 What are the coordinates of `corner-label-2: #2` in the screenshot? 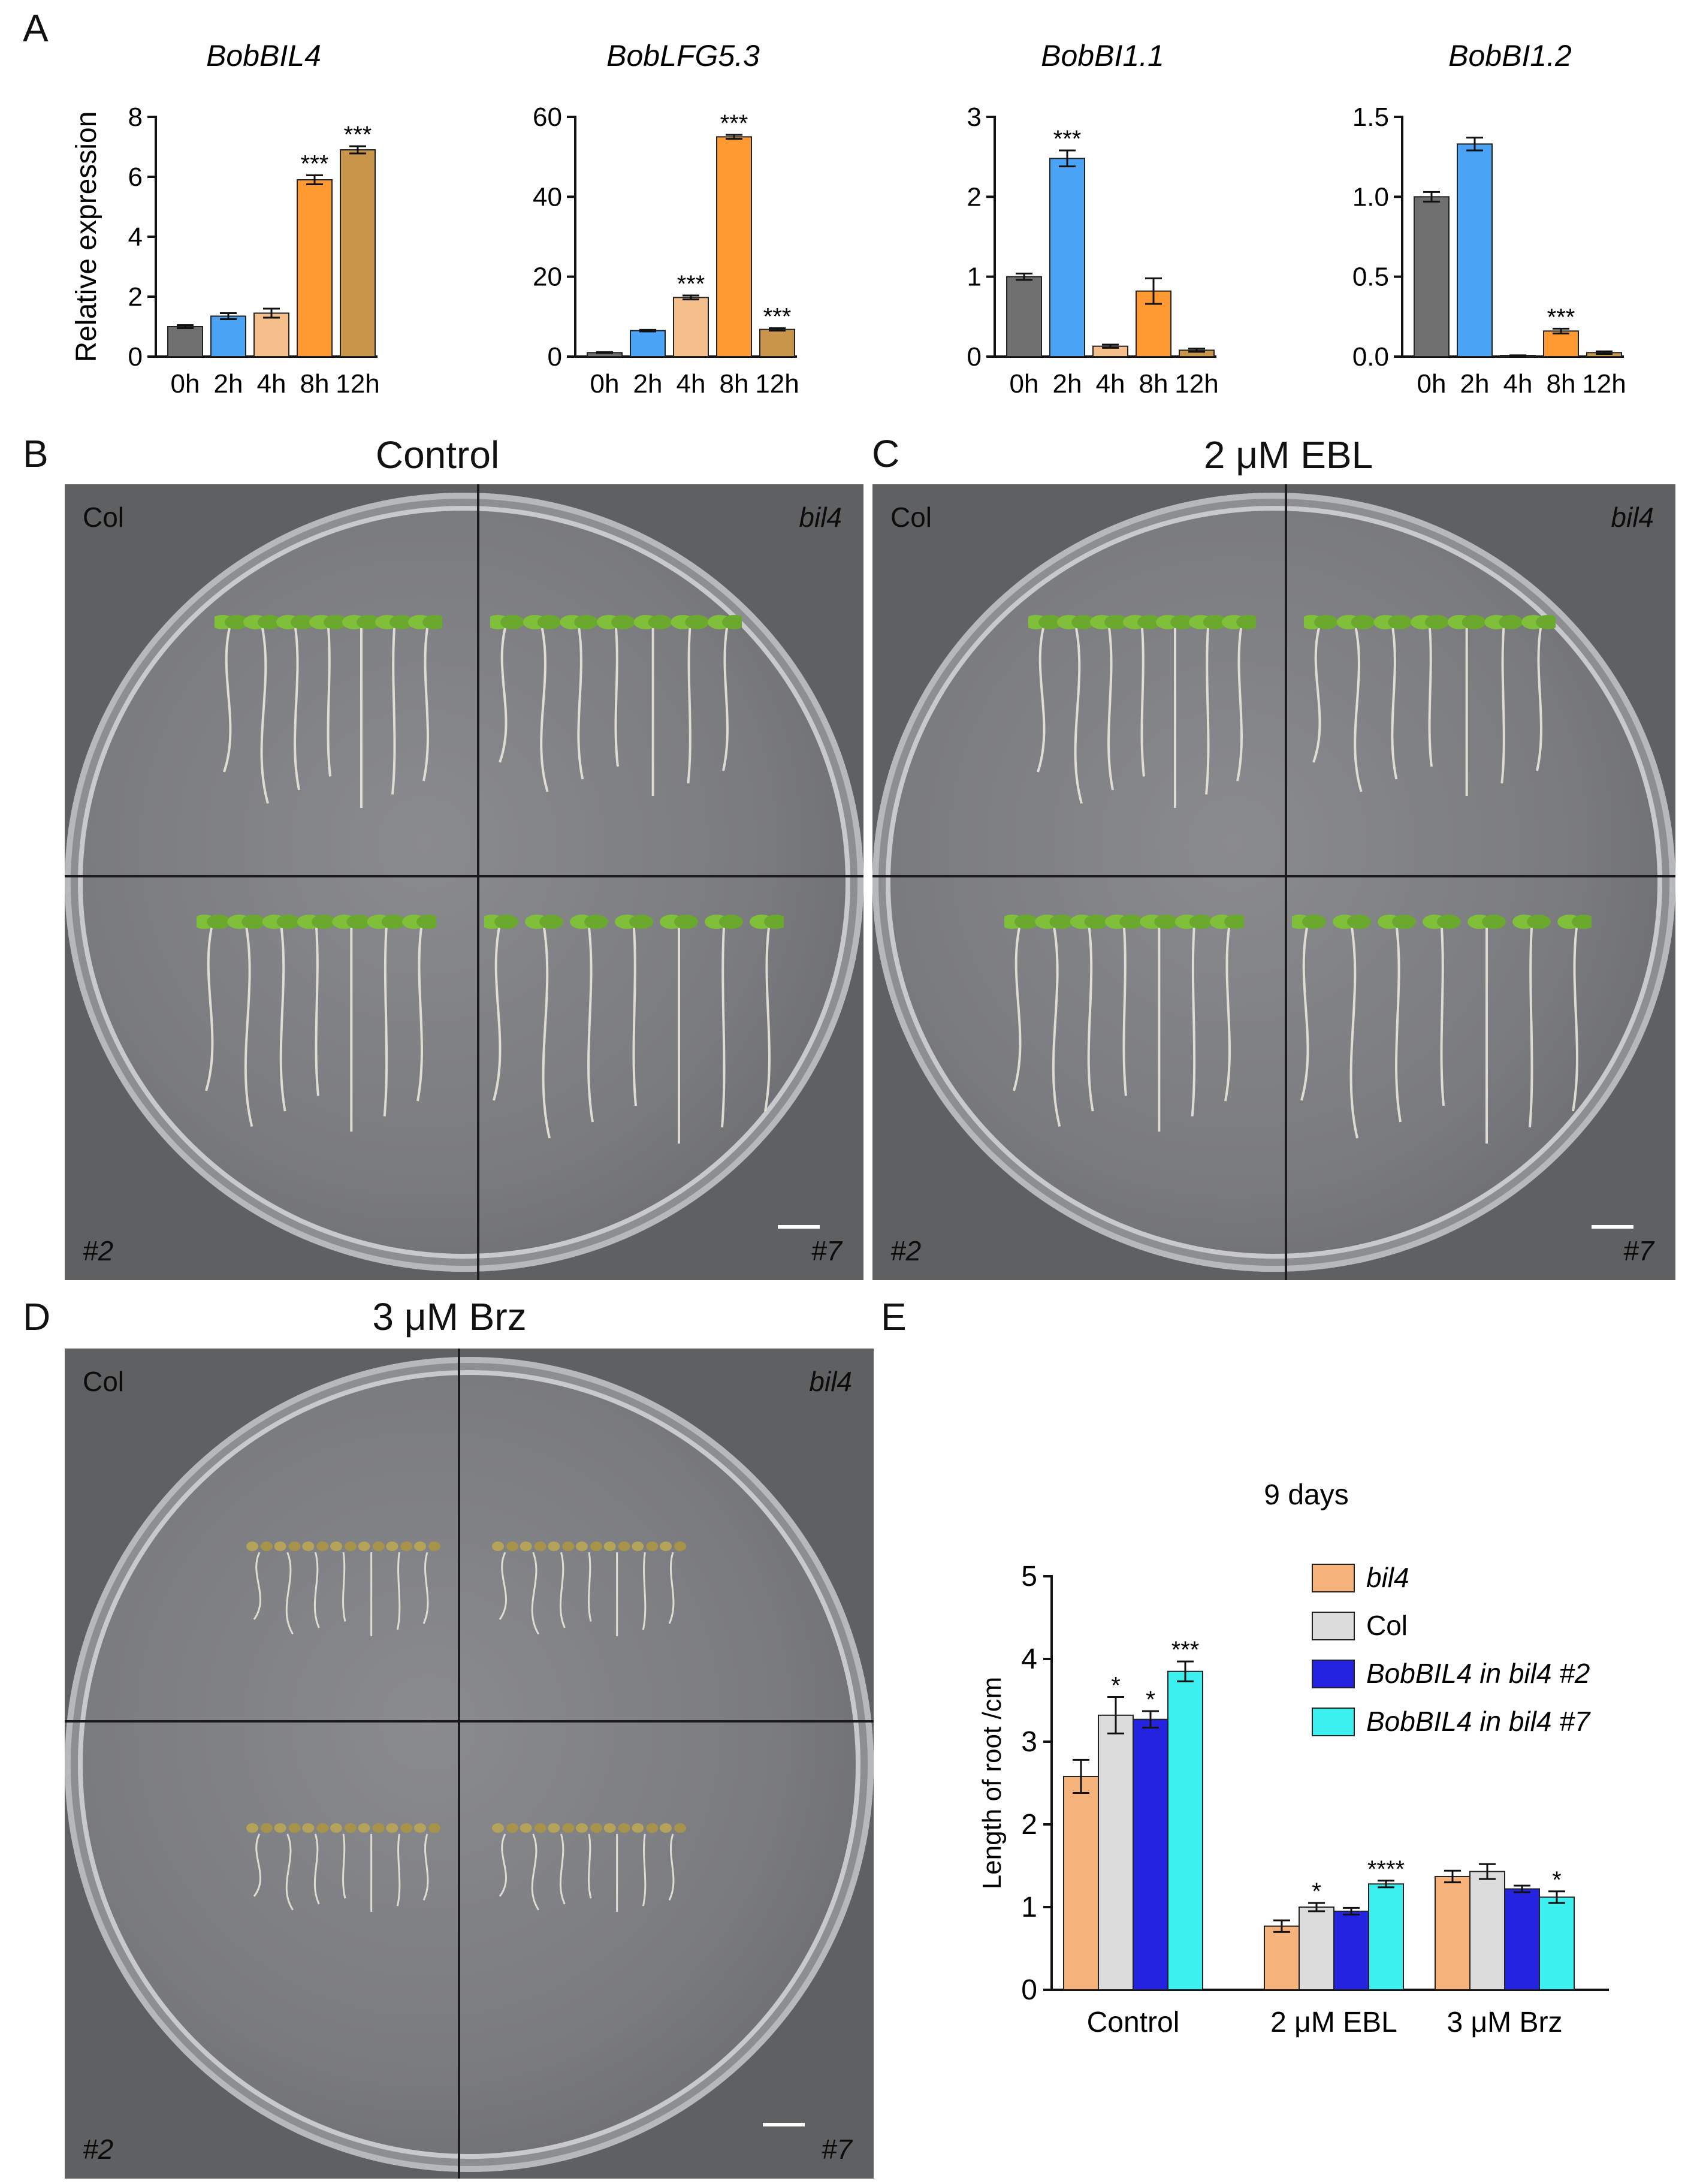 It's located at (906, 1250).